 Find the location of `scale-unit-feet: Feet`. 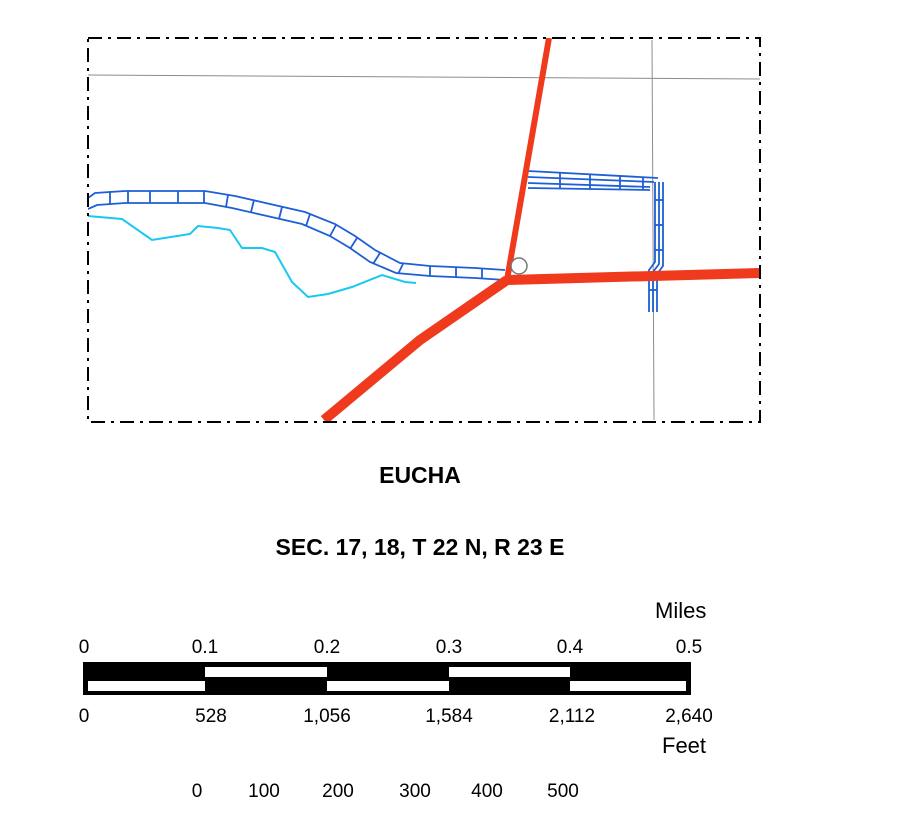

scale-unit-feet: Feet is located at coordinates (684, 745).